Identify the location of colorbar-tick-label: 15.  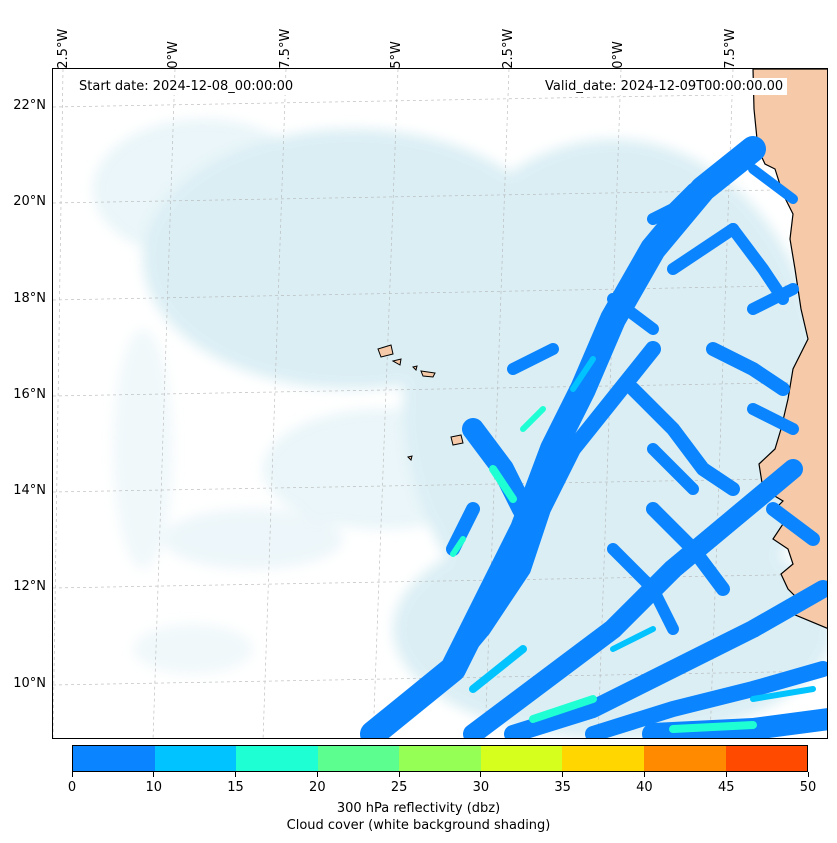
(235, 787).